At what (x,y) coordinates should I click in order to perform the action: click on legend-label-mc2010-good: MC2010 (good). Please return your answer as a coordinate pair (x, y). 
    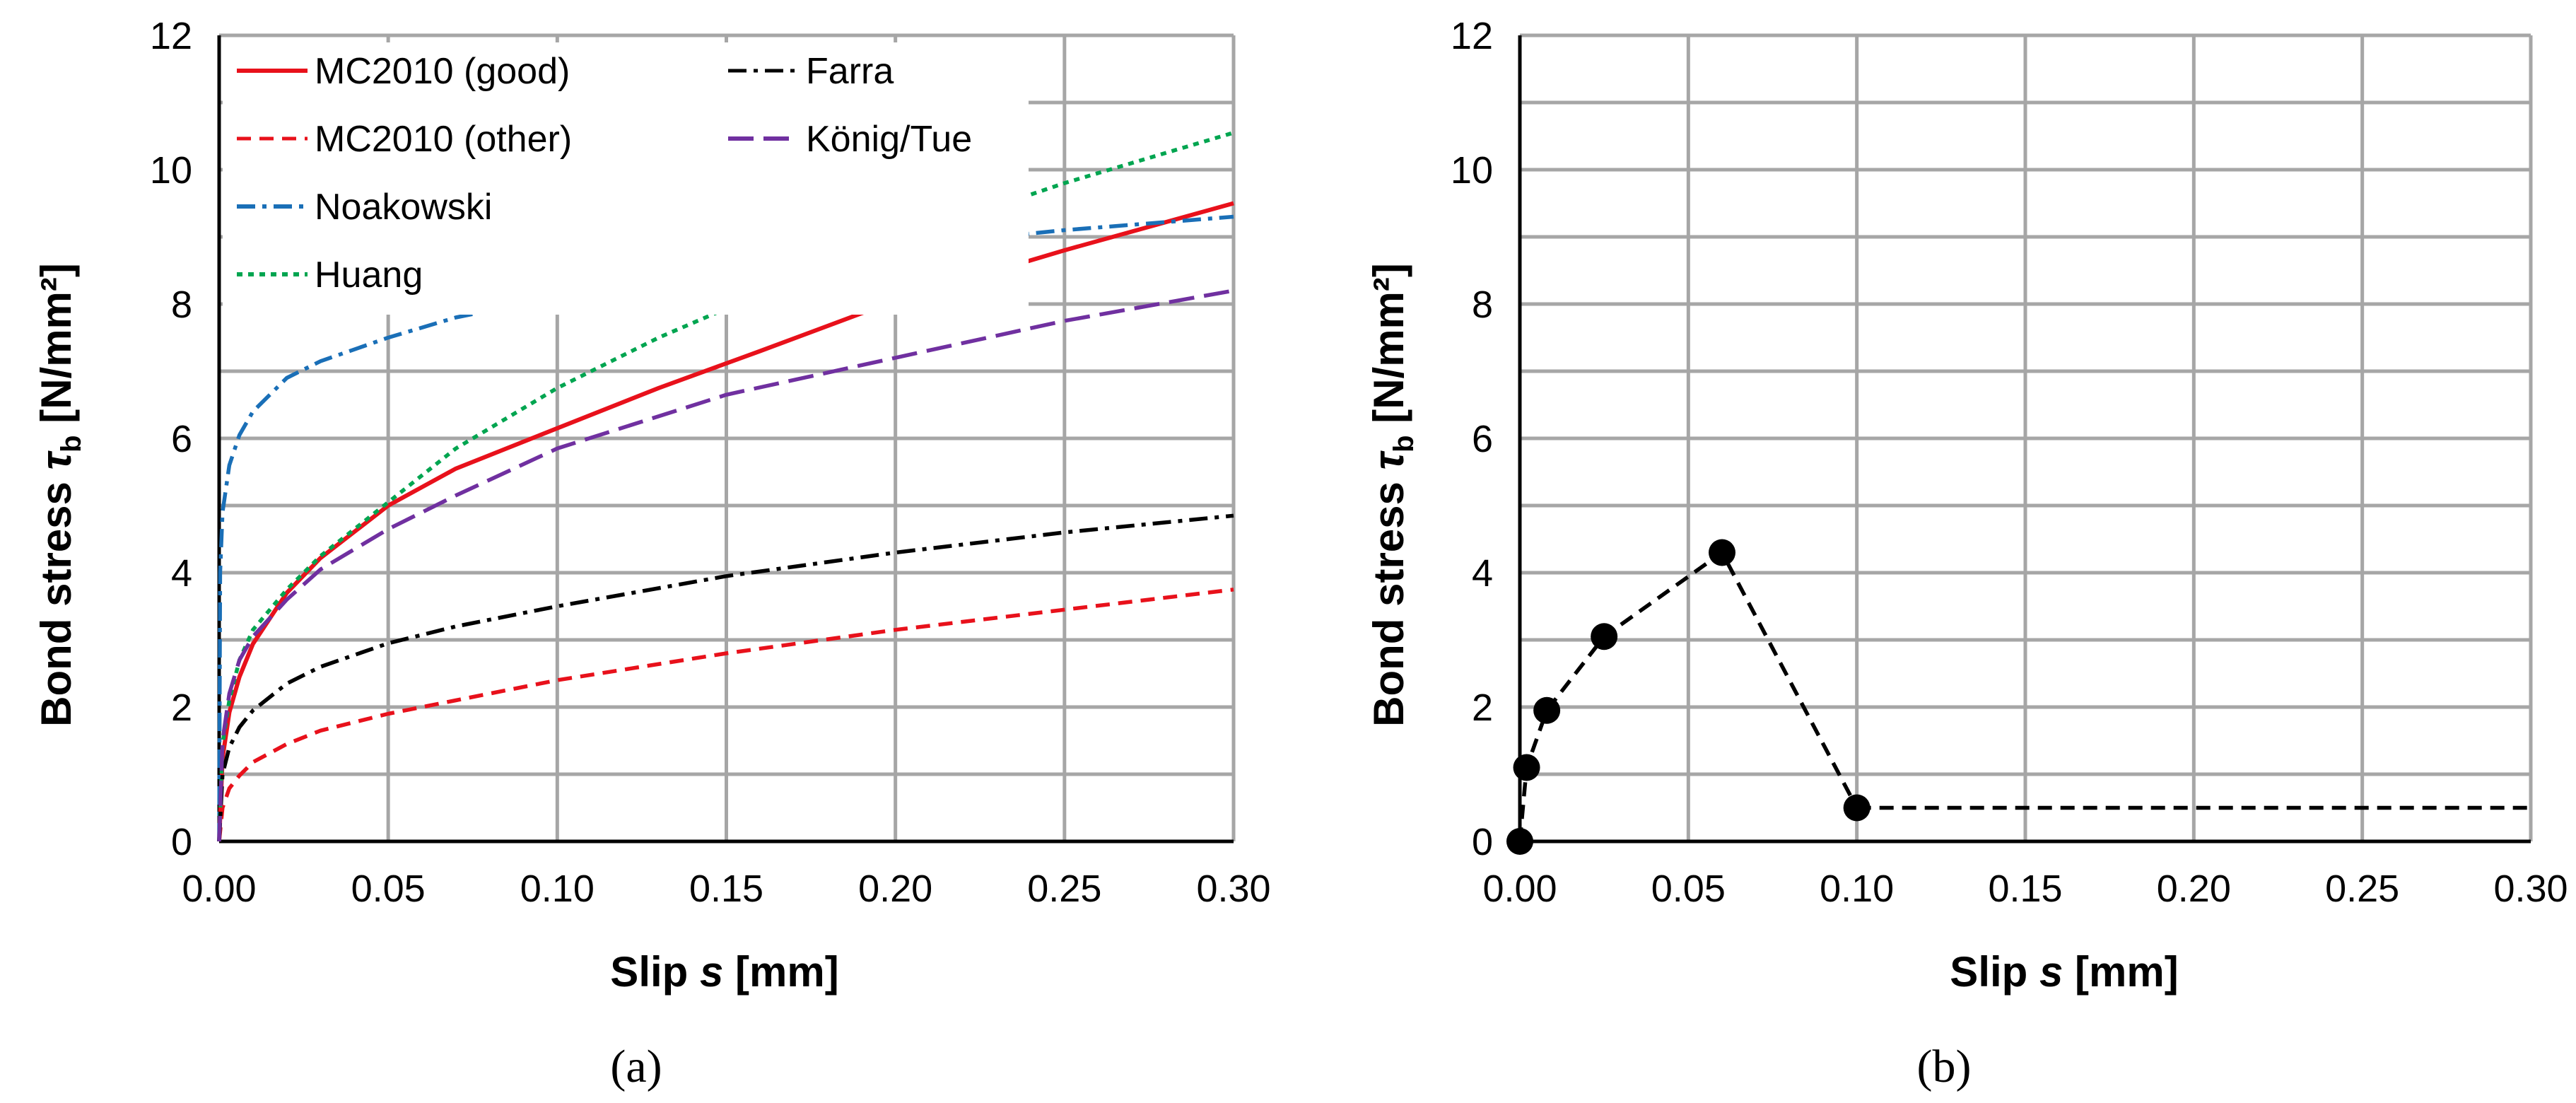
    Looking at the image, I should click on (443, 71).